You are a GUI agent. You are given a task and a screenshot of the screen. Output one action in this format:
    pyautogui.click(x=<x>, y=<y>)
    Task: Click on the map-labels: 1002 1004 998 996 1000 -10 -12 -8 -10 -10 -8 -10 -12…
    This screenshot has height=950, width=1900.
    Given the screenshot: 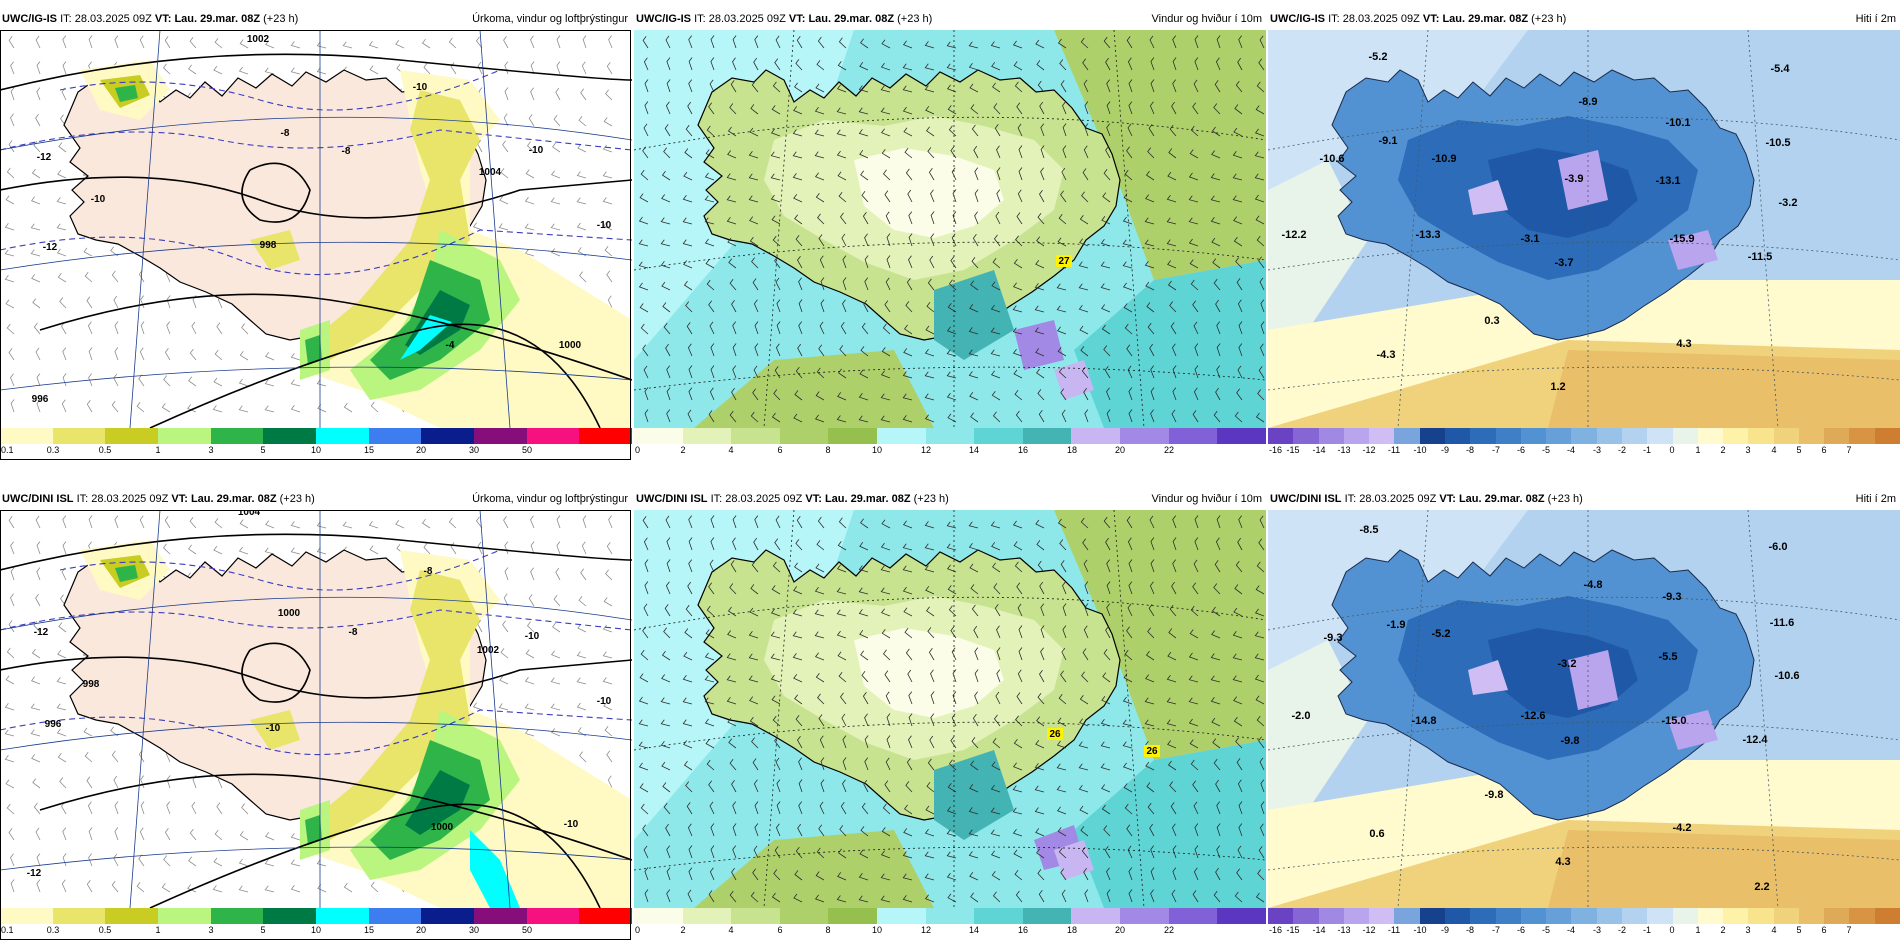 What is the action you would take?
    pyautogui.click(x=322, y=219)
    